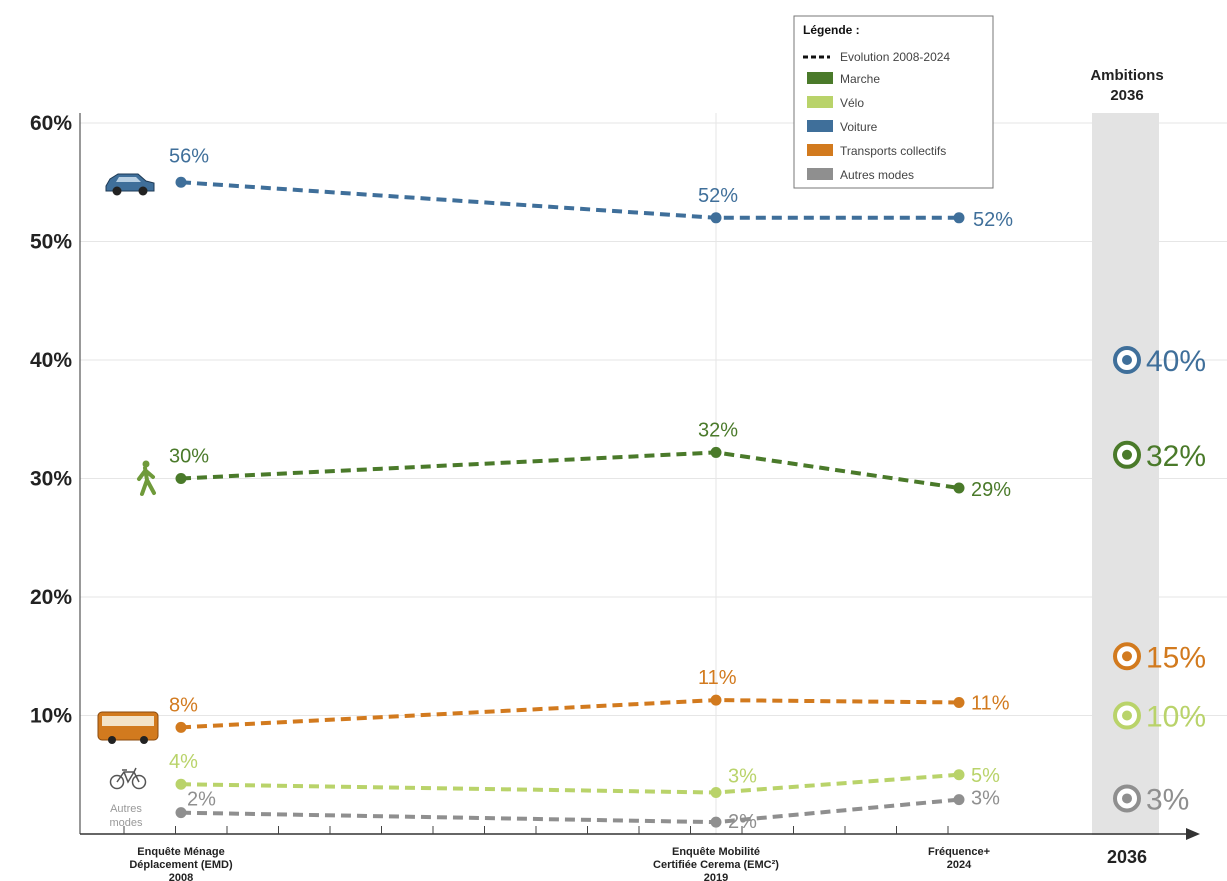  Describe the element at coordinates (1127, 360) in the screenshot. I see `voiture-ambition-dot` at that location.